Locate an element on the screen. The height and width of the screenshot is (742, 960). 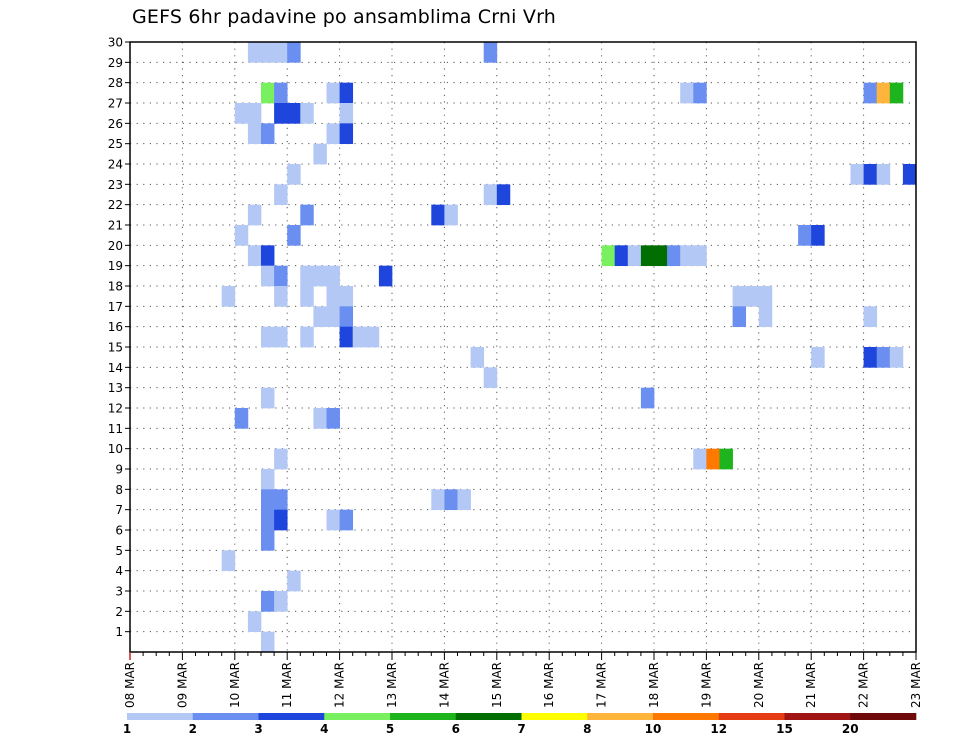
y-tick-label: 24 is located at coordinates (115, 165).